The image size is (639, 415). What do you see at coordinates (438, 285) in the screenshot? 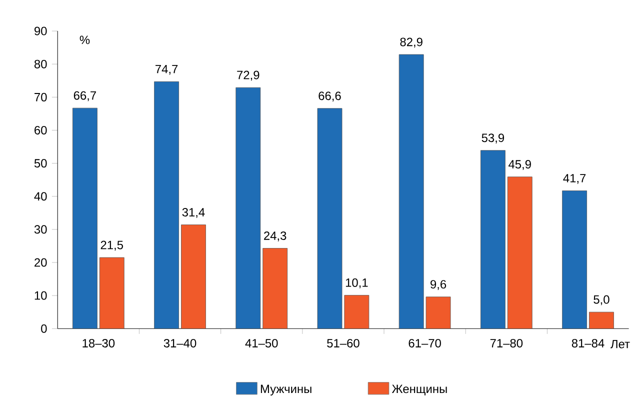
I see `data-label: 9,6` at bounding box center [438, 285].